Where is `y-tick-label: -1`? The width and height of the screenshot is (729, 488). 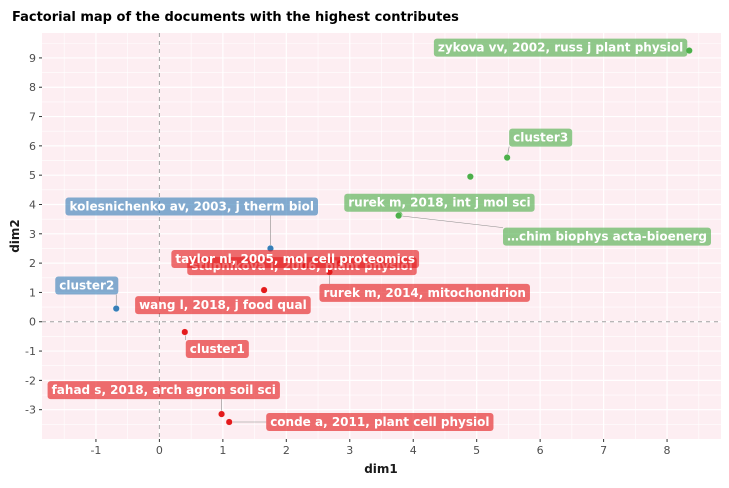 y-tick-label: -1 is located at coordinates (30, 351).